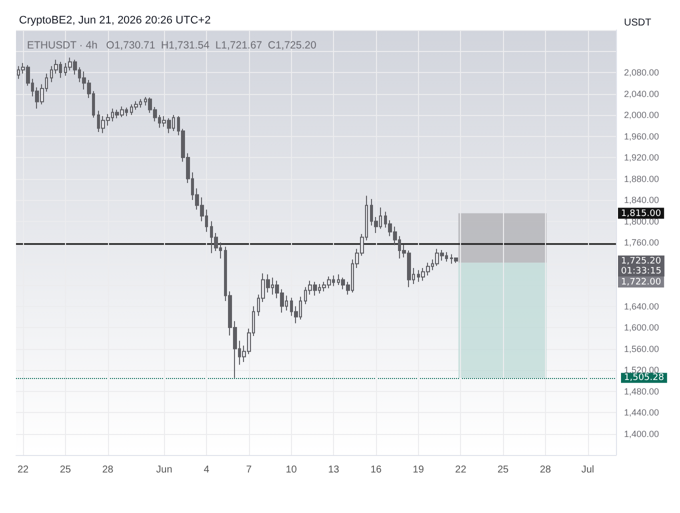  Describe the element at coordinates (456, 260) in the screenshot. I see `candlestick` at that location.